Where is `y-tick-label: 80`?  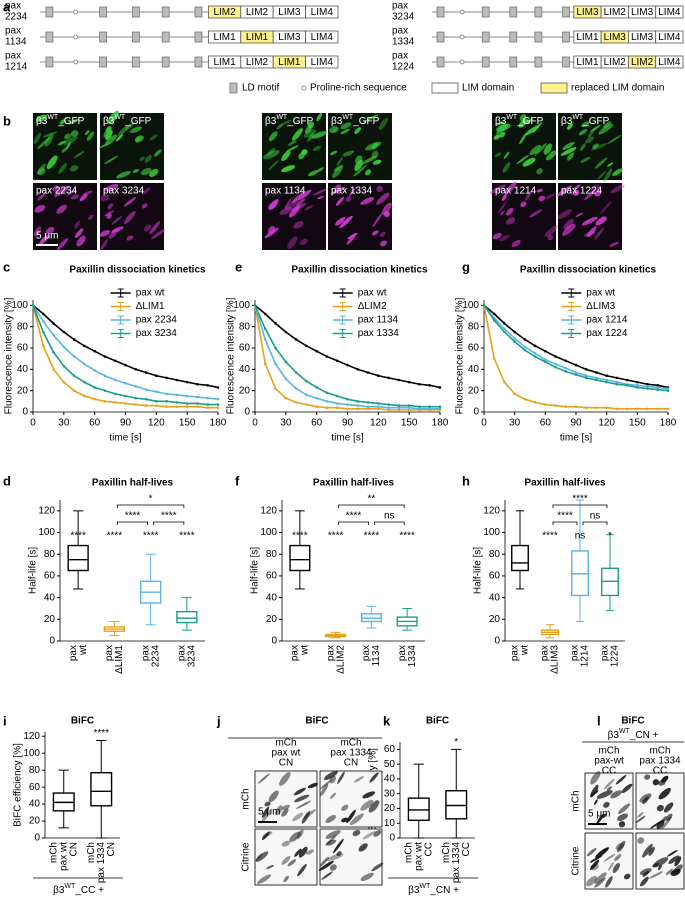
y-tick-label: 80 is located at coordinates (23, 326).